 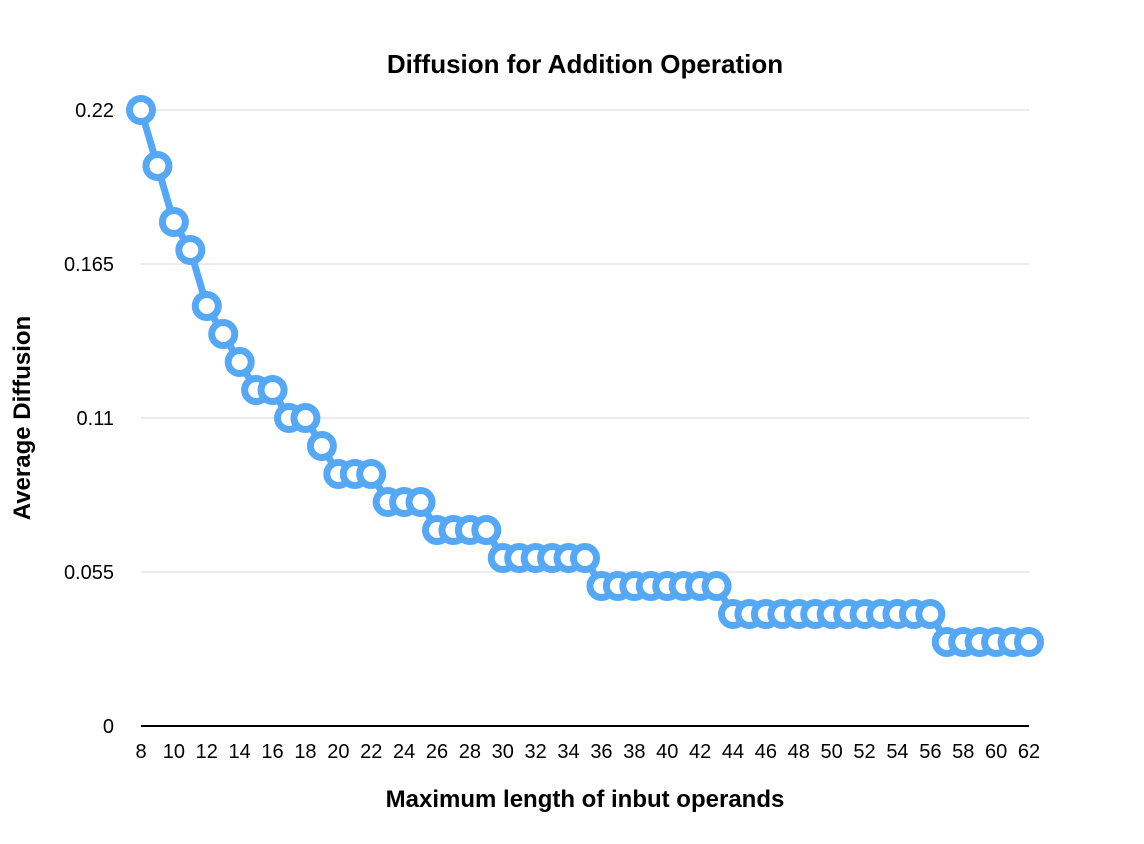 What do you see at coordinates (536, 752) in the screenshot?
I see `x-tick-label: 32` at bounding box center [536, 752].